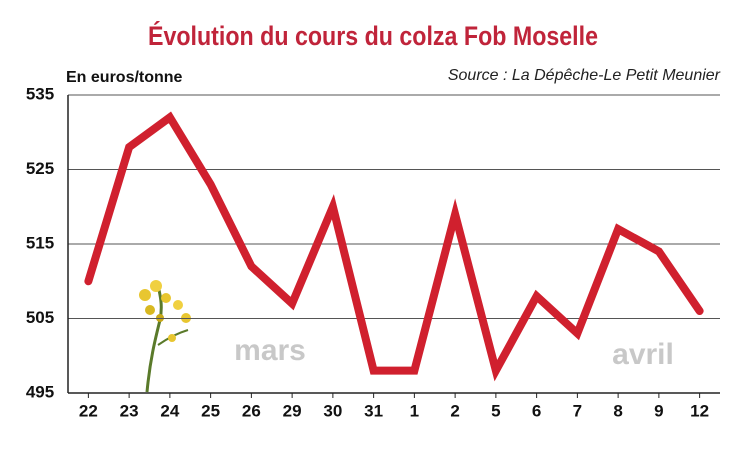 This screenshot has width=747, height=451. Describe the element at coordinates (414, 410) in the screenshot. I see `x-tick-label: 1` at that location.